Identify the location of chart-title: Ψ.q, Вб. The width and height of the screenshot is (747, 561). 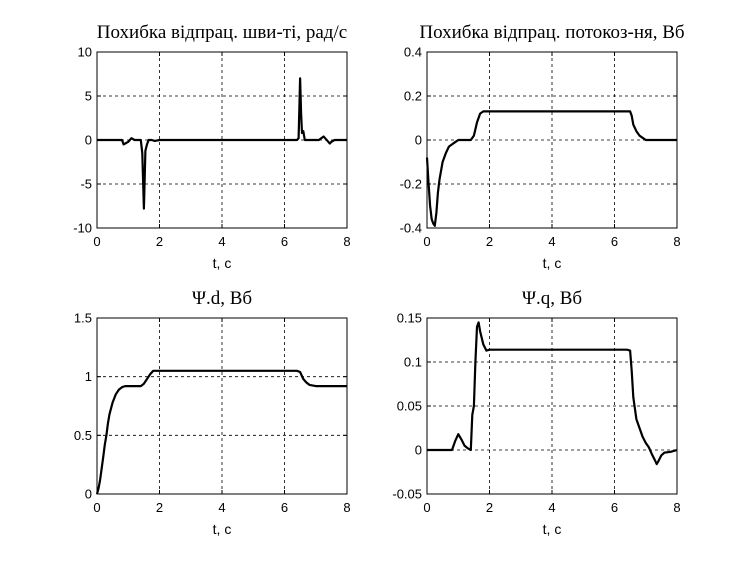
(552, 298).